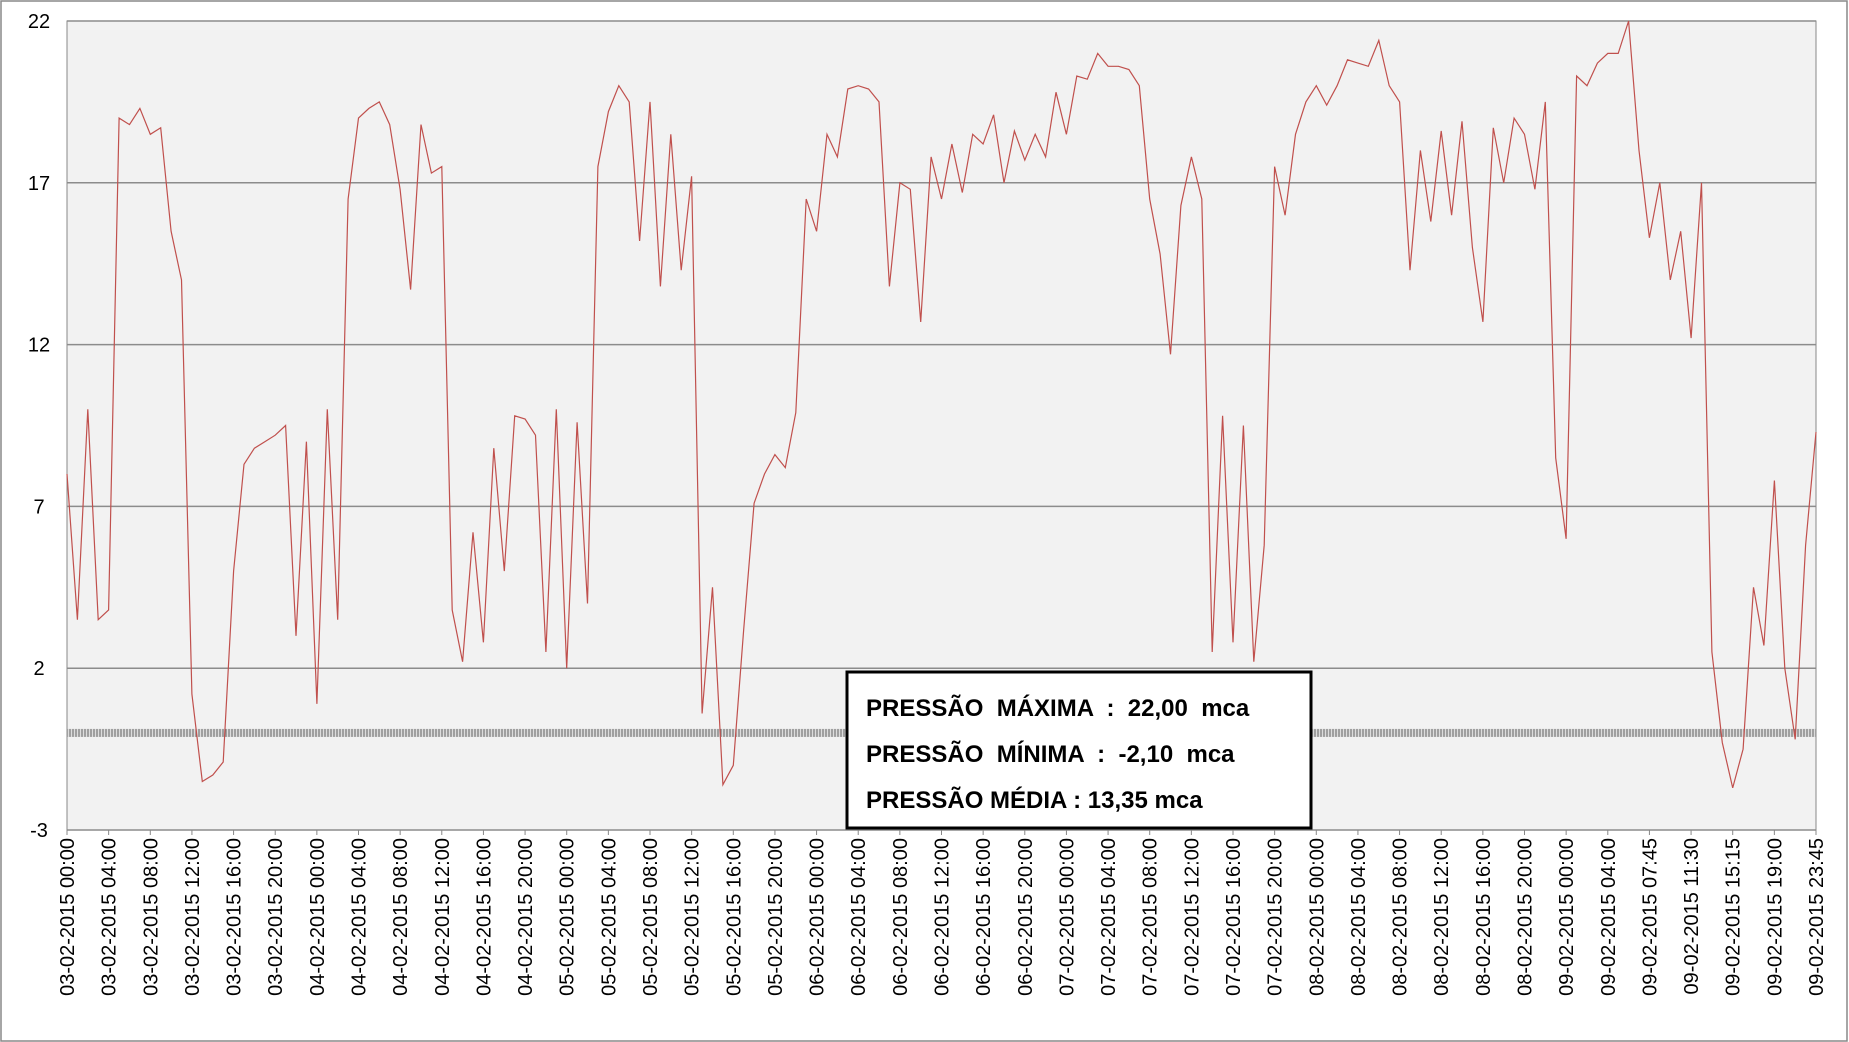  What do you see at coordinates (401, 917) in the screenshot?
I see `x-tick-label: 04-02-2015 08:00` at bounding box center [401, 917].